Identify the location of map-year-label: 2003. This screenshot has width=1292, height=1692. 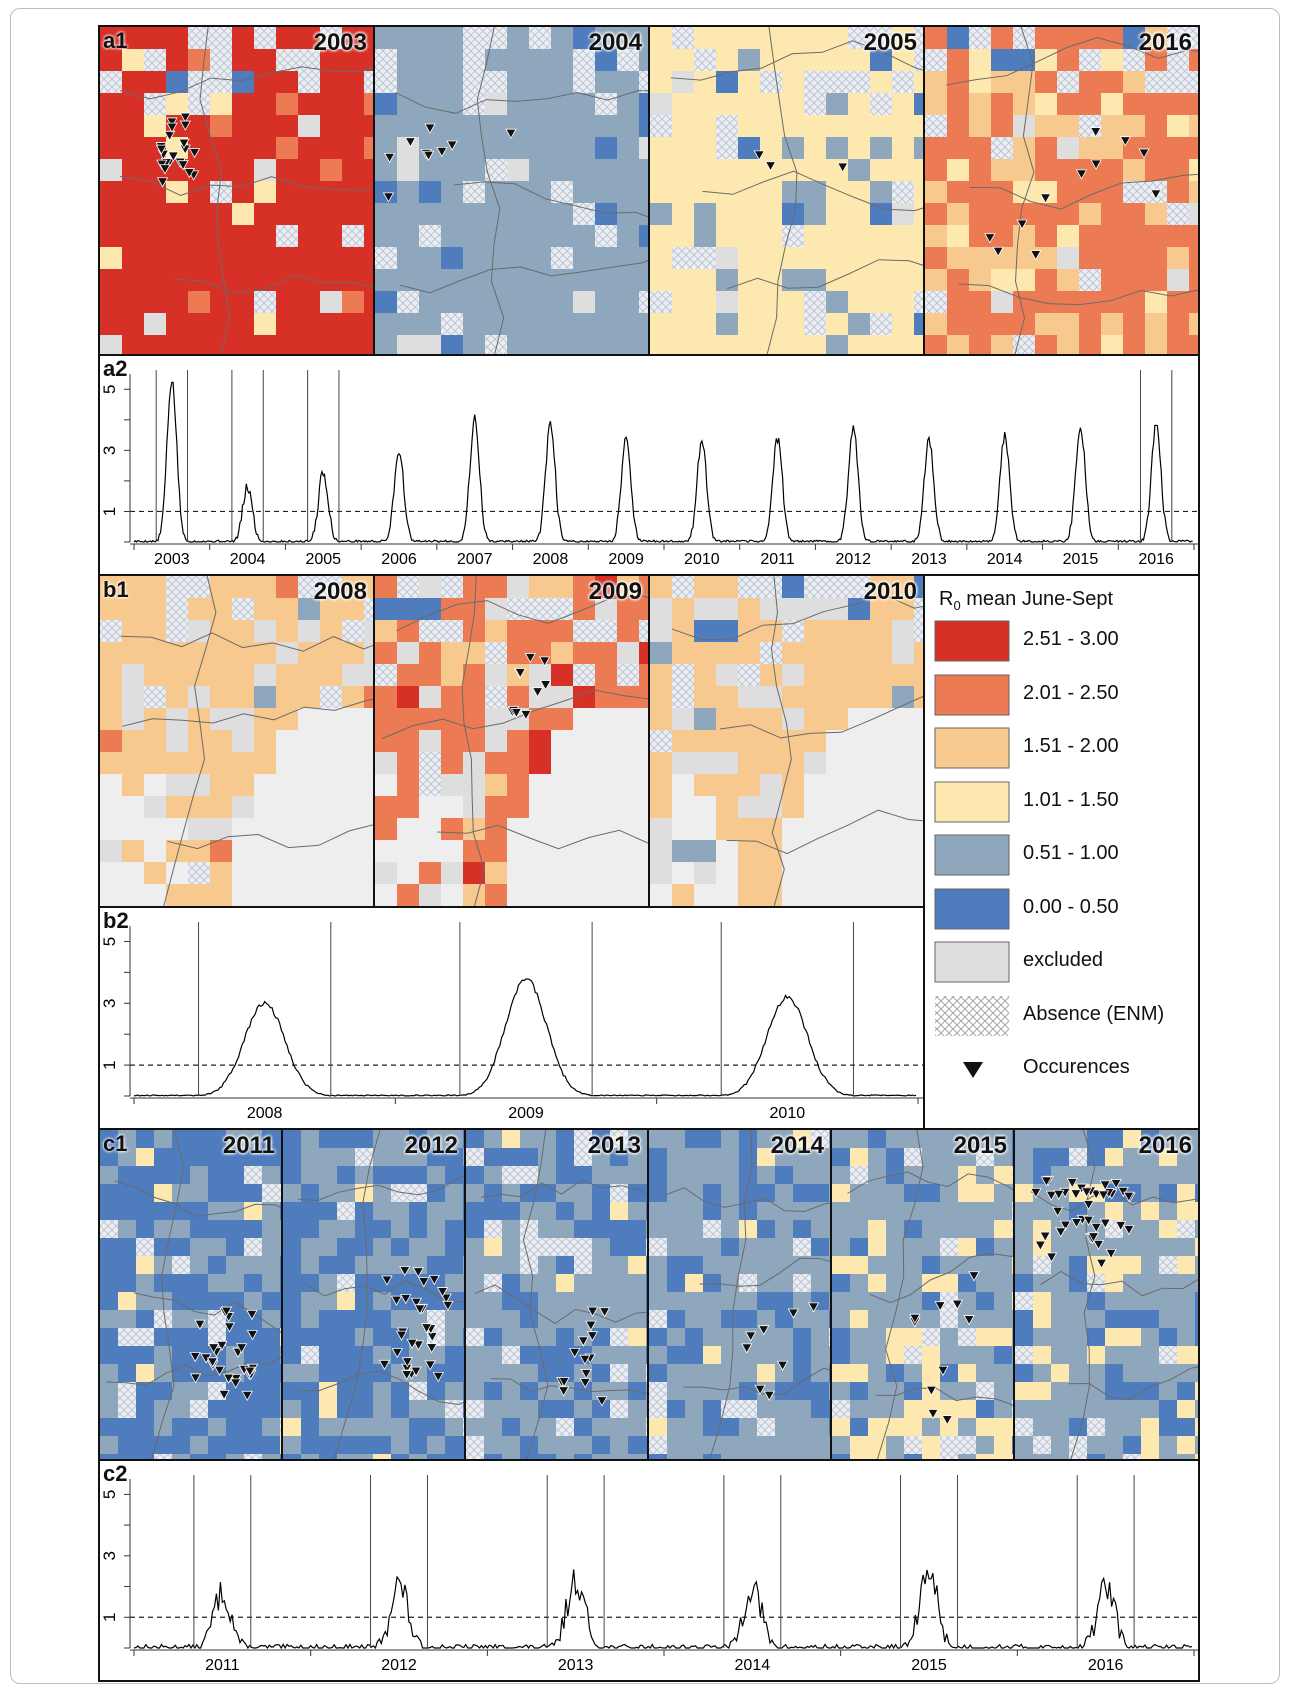
(340, 42).